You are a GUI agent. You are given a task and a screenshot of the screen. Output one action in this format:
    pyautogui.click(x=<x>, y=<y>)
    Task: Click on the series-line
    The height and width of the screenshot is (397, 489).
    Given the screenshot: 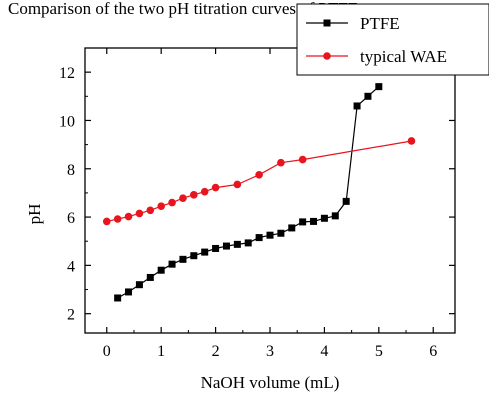 What is the action you would take?
    pyautogui.click(x=259, y=181)
    